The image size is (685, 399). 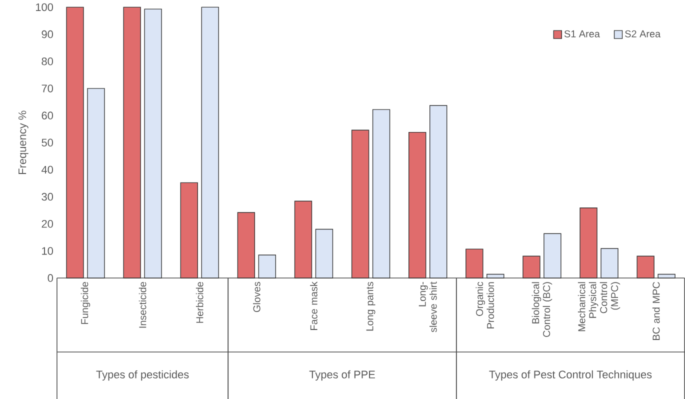 What do you see at coordinates (48, 250) in the screenshot?
I see `y-tick-label: 10` at bounding box center [48, 250].